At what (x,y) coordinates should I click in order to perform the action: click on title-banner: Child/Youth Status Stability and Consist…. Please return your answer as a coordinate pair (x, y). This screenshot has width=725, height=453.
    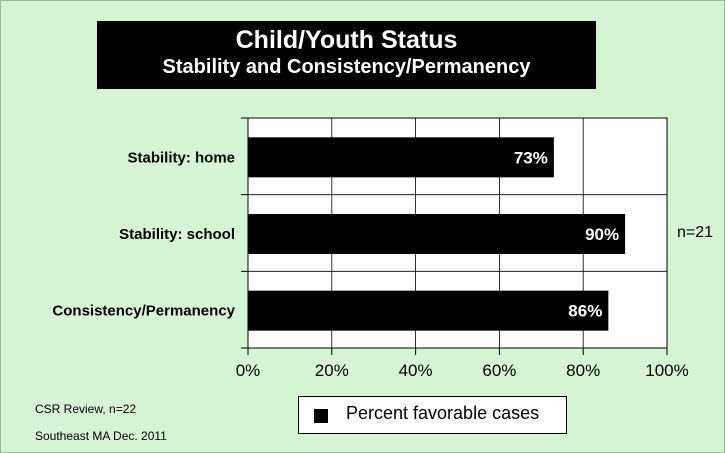
    Looking at the image, I should click on (346, 55).